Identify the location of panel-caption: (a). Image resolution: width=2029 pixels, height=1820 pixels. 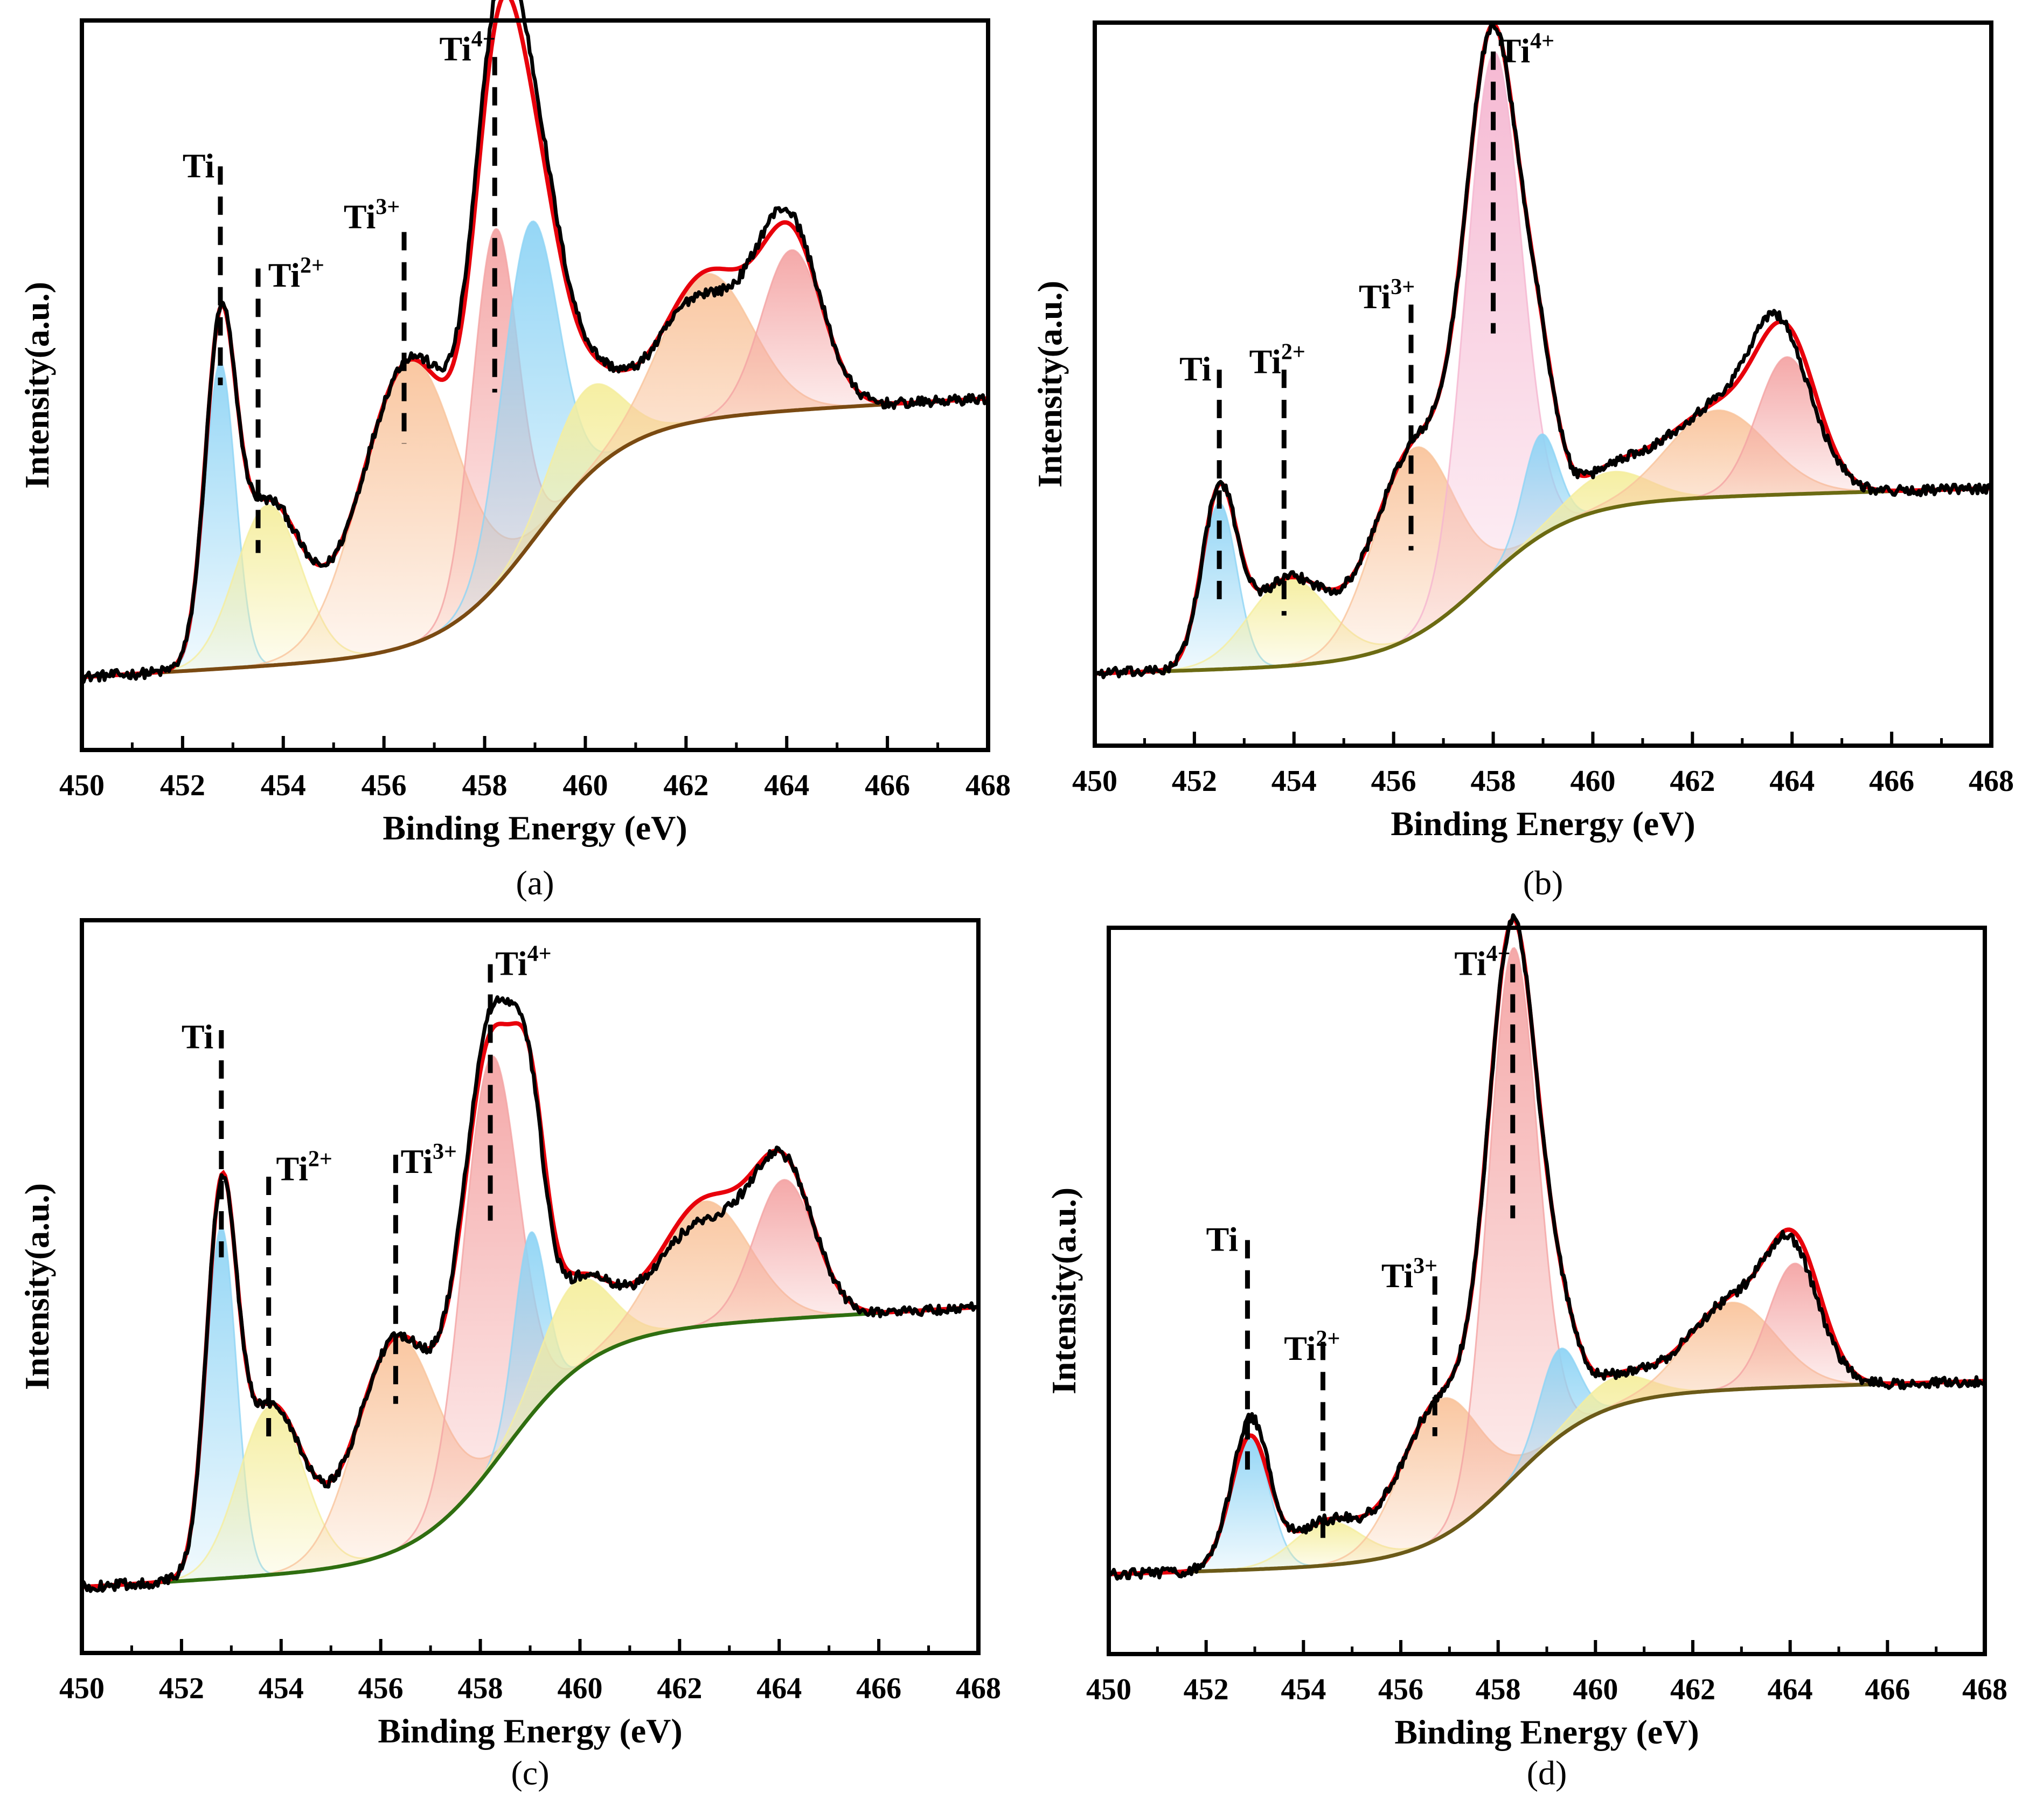
(535, 883).